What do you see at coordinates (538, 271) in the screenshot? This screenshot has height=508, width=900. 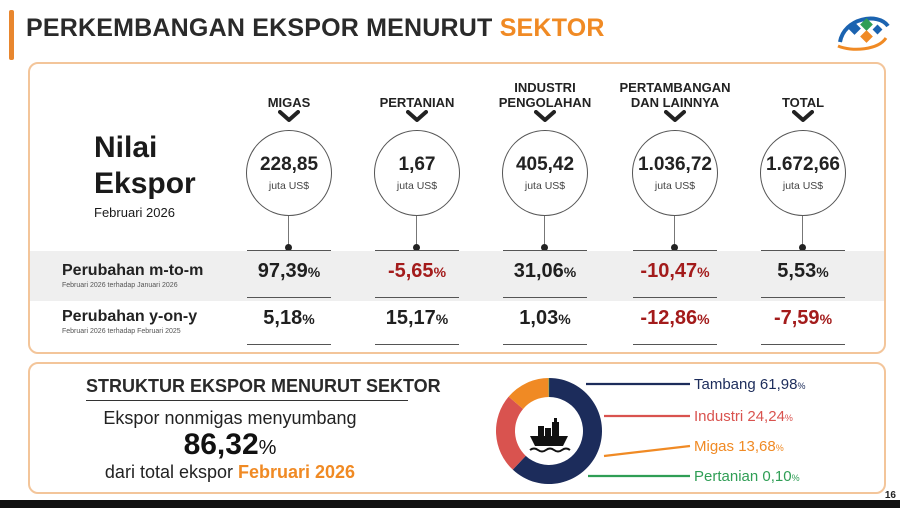 I see `mtm-value: 31,06` at bounding box center [538, 271].